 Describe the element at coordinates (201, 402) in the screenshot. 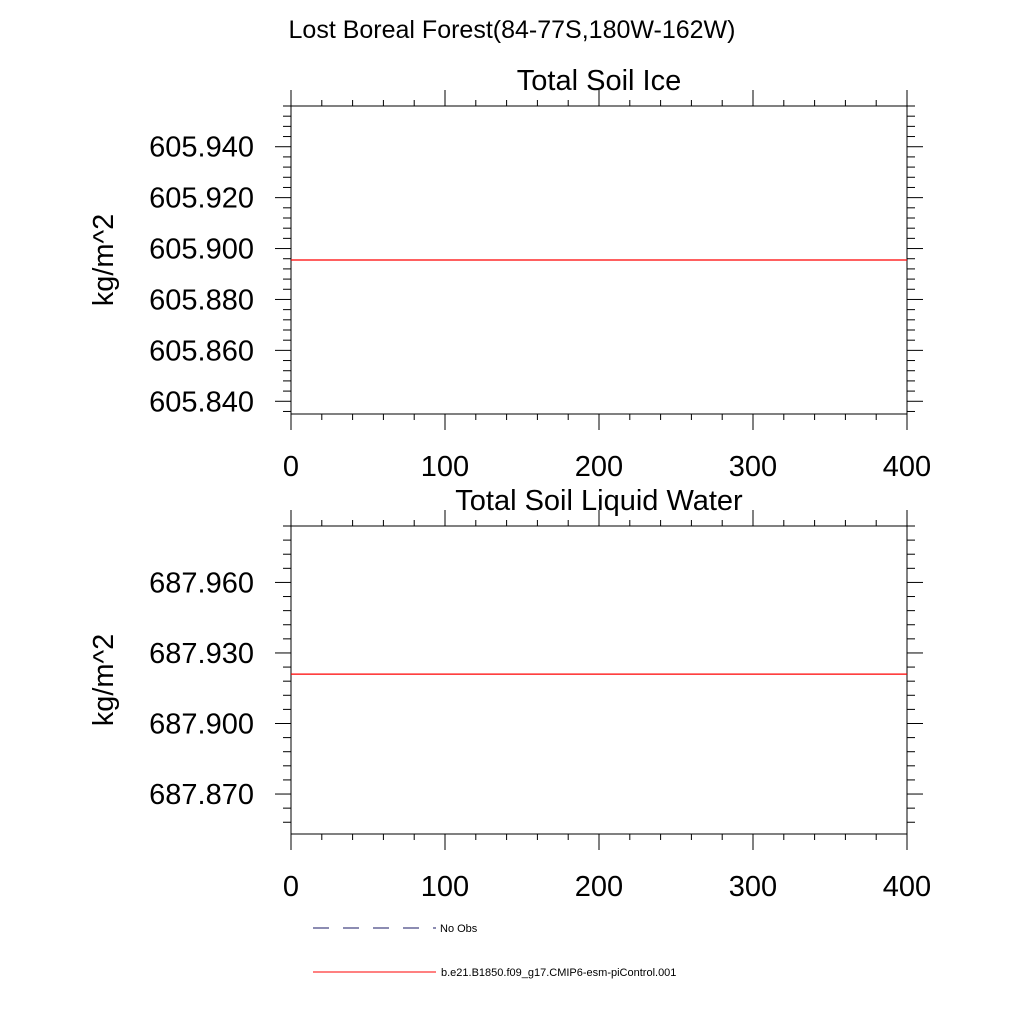

I see `y-tick-label: 605.840` at that location.